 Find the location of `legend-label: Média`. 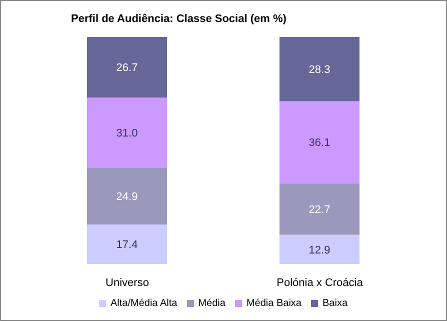

legend-label: Média is located at coordinates (212, 303).